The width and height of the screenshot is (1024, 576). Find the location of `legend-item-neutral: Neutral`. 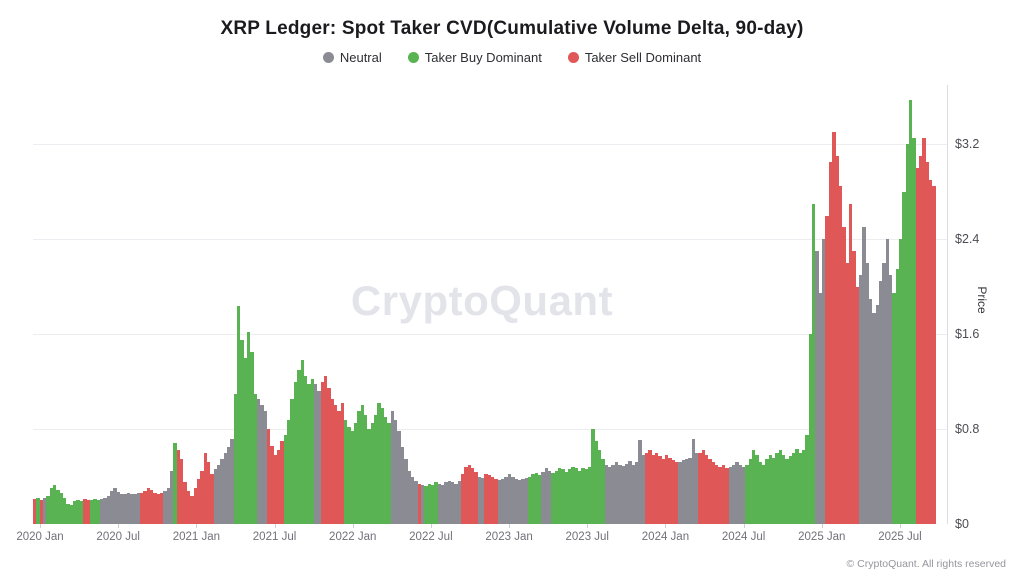

legend-item-neutral: Neutral is located at coordinates (352, 57).